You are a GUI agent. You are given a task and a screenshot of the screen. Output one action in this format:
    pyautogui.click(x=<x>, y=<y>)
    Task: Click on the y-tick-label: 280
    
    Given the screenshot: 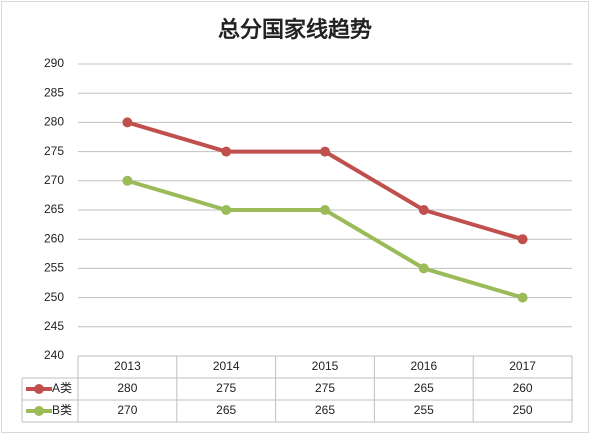 What is the action you would take?
    pyautogui.click(x=54, y=122)
    